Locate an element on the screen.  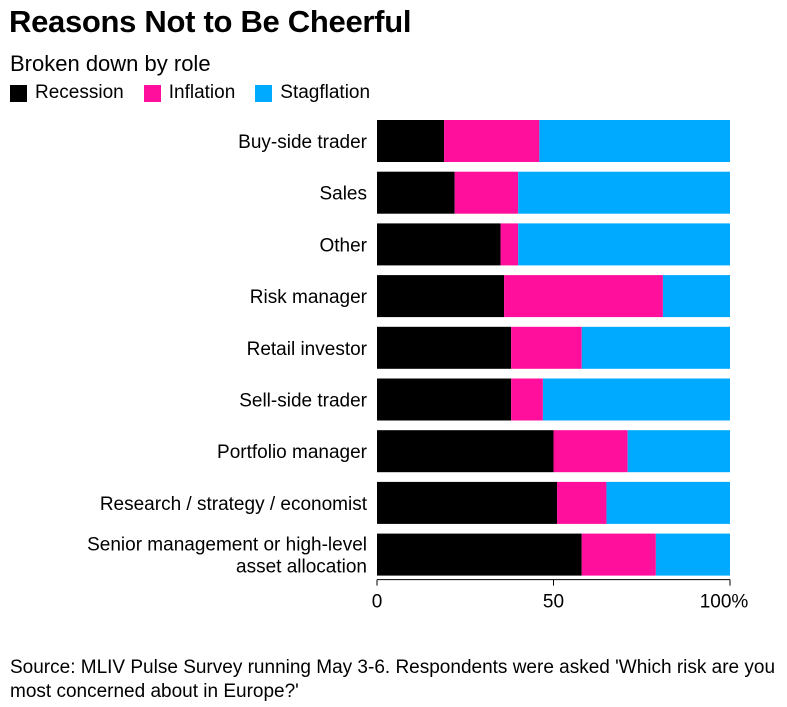
x-tick-label: 0 is located at coordinates (377, 602).